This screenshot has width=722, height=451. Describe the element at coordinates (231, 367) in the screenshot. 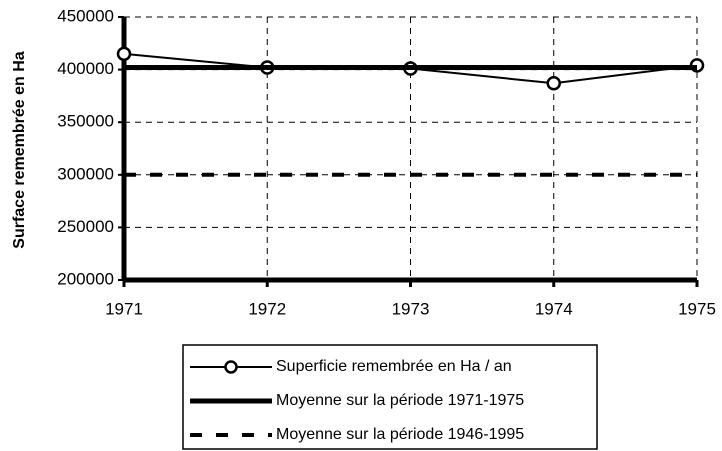

I see `legend-marker` at that location.